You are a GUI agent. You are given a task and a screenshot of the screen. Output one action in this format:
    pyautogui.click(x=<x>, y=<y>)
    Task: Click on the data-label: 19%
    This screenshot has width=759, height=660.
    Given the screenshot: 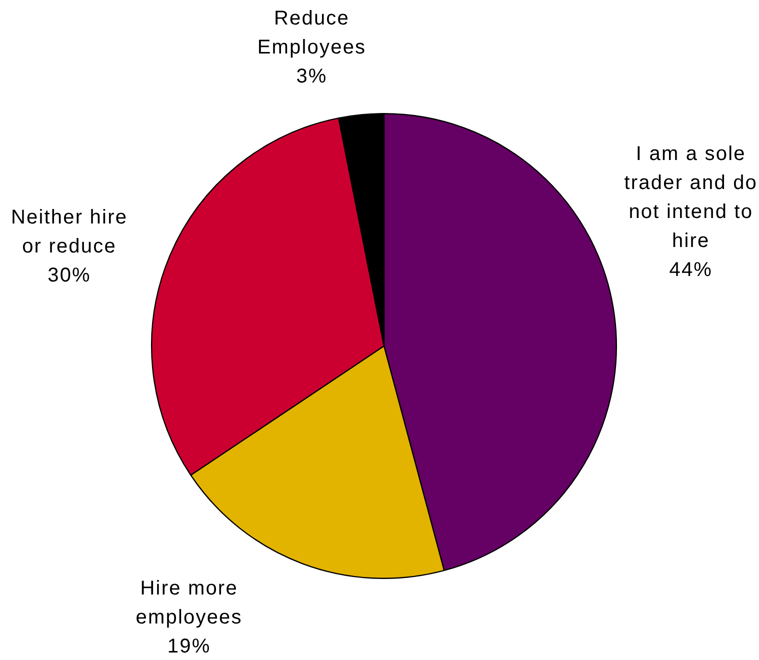 What is the action you would take?
    pyautogui.click(x=189, y=647)
    